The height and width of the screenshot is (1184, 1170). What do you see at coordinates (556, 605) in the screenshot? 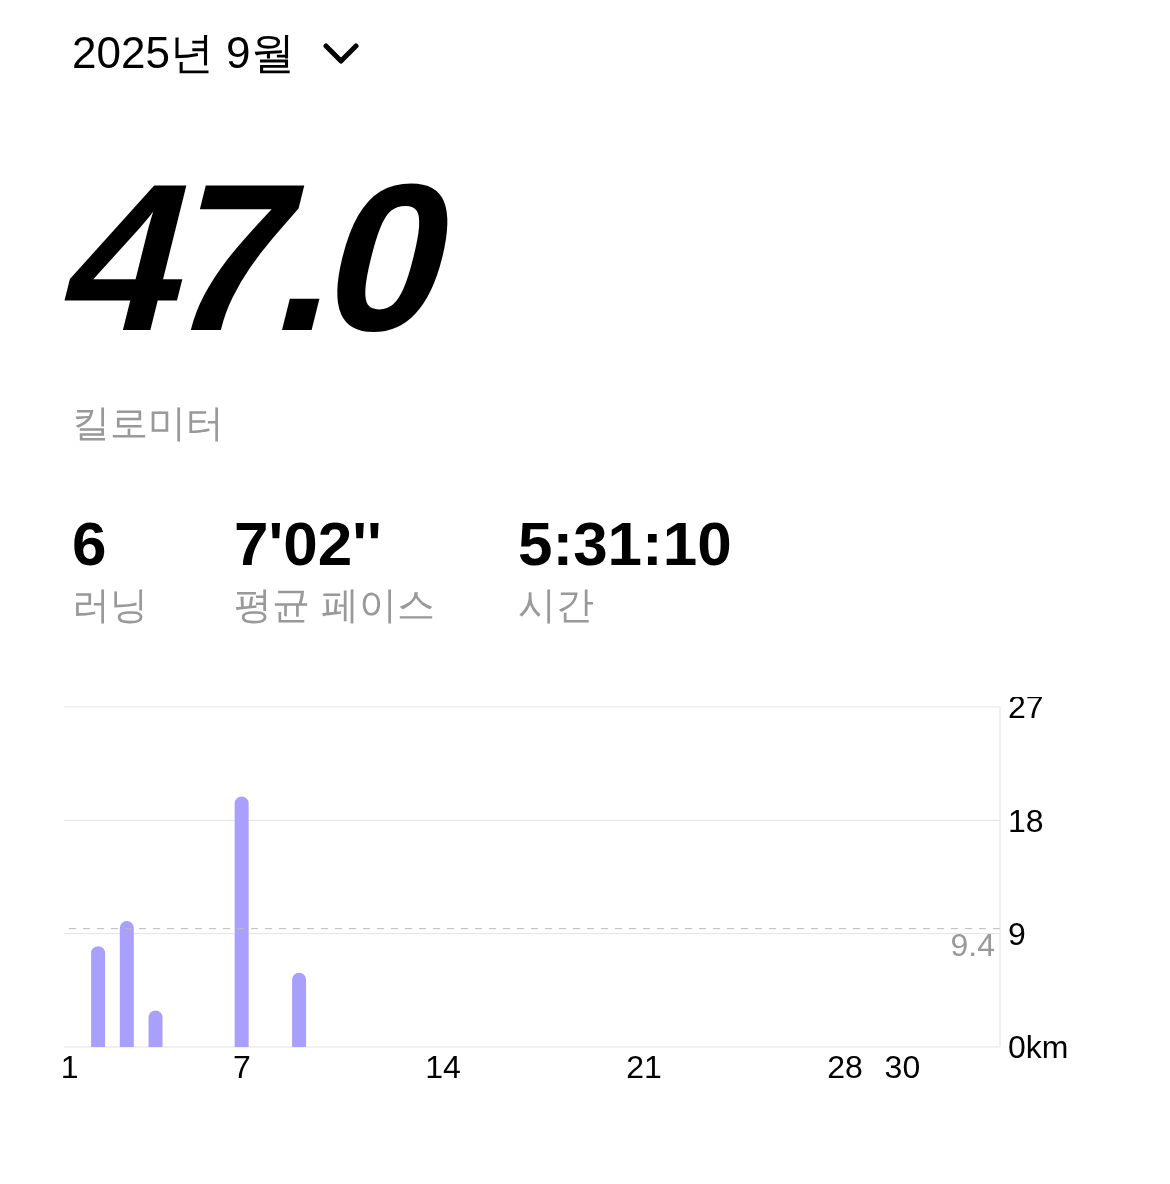
I see `text: 시간` at bounding box center [556, 605].